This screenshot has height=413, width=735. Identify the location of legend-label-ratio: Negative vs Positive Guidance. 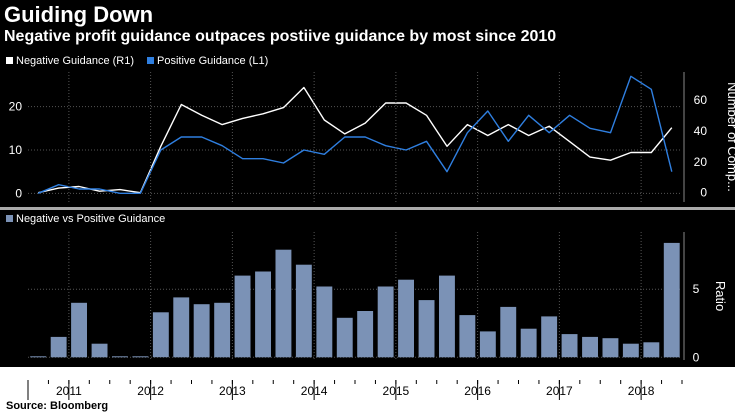
(90, 219).